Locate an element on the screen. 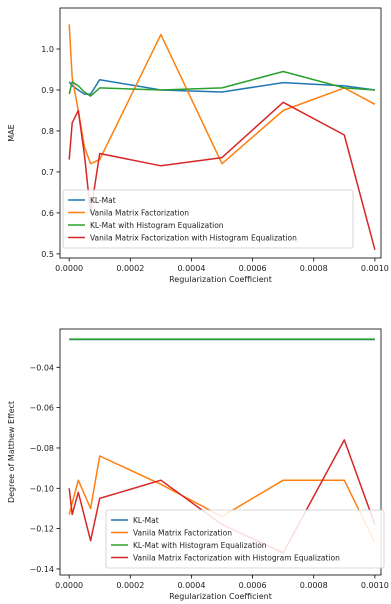 This screenshot has height=604, width=391. y-tick-label: −0.06 is located at coordinates (41, 408).